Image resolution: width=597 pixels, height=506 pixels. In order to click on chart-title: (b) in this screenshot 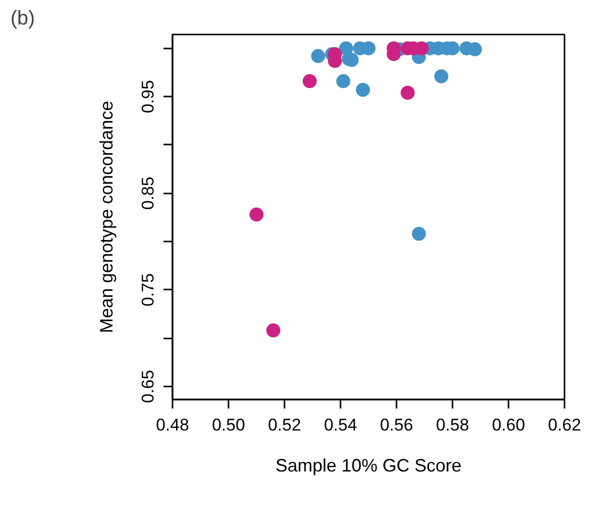, I will do `click(22, 19)`.